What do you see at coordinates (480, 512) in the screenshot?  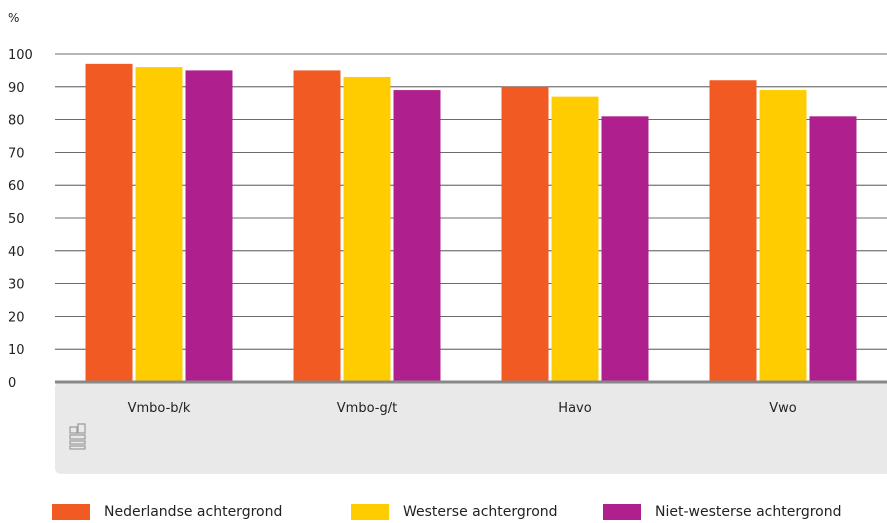 I see `legend-label-westerse: Westerse achtergrond` at bounding box center [480, 512].